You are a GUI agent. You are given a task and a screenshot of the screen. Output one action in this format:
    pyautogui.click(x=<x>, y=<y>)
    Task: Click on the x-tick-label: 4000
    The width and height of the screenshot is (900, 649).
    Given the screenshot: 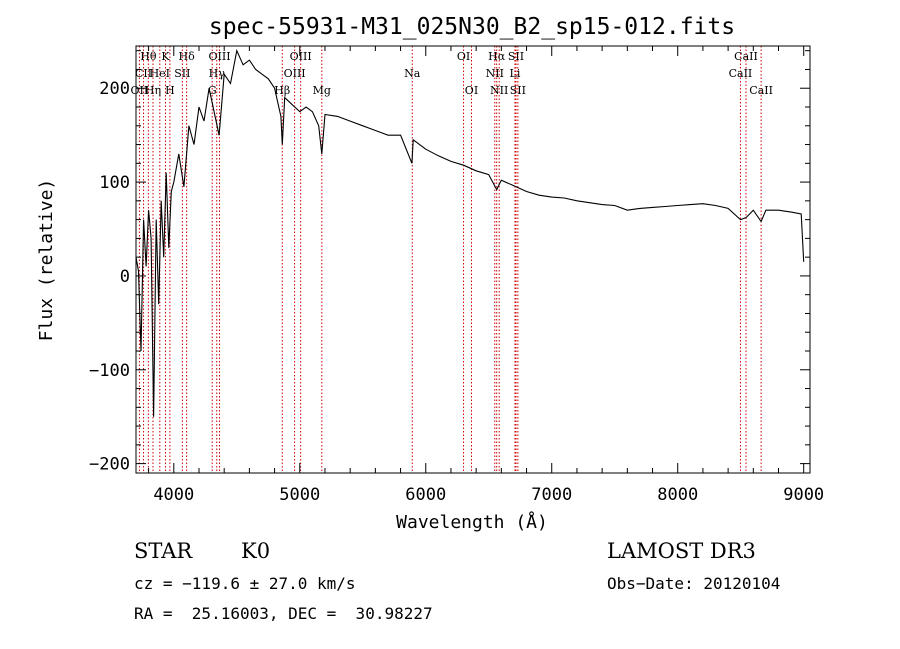 What is the action you would take?
    pyautogui.click(x=173, y=495)
    